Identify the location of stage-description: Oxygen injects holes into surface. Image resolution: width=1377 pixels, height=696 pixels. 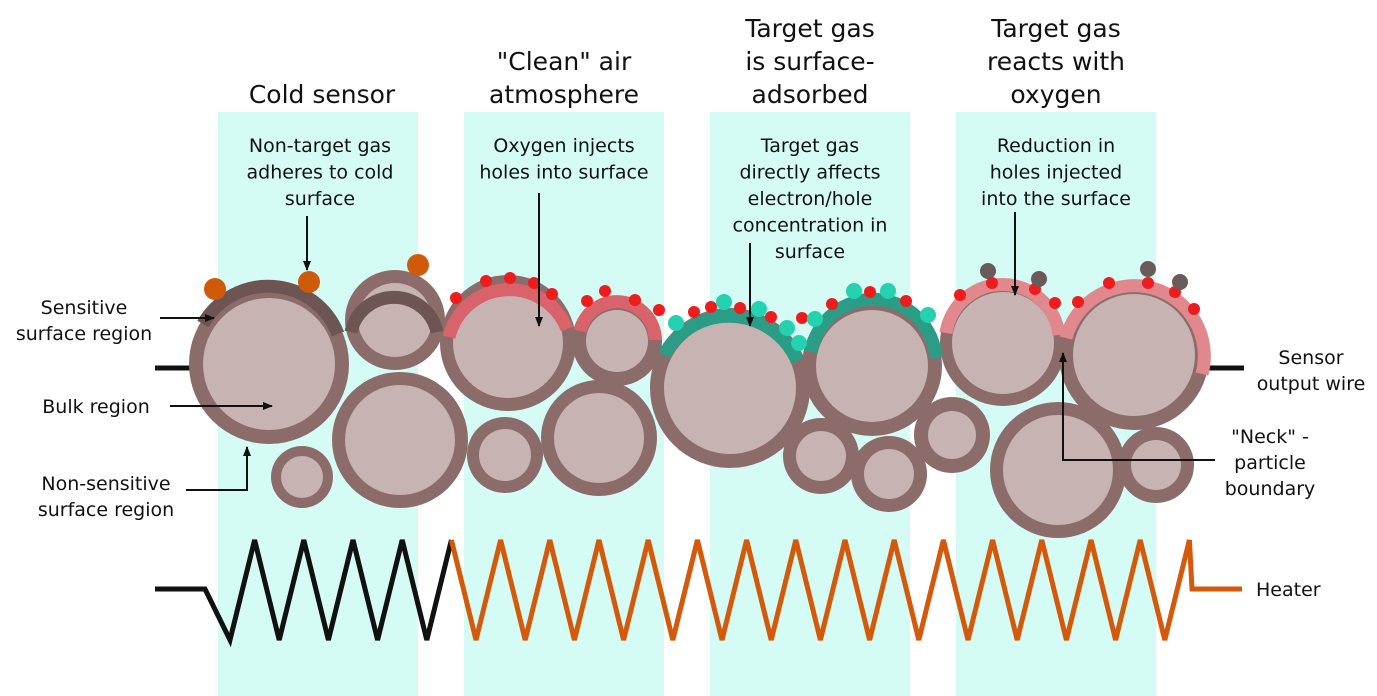
(563, 159).